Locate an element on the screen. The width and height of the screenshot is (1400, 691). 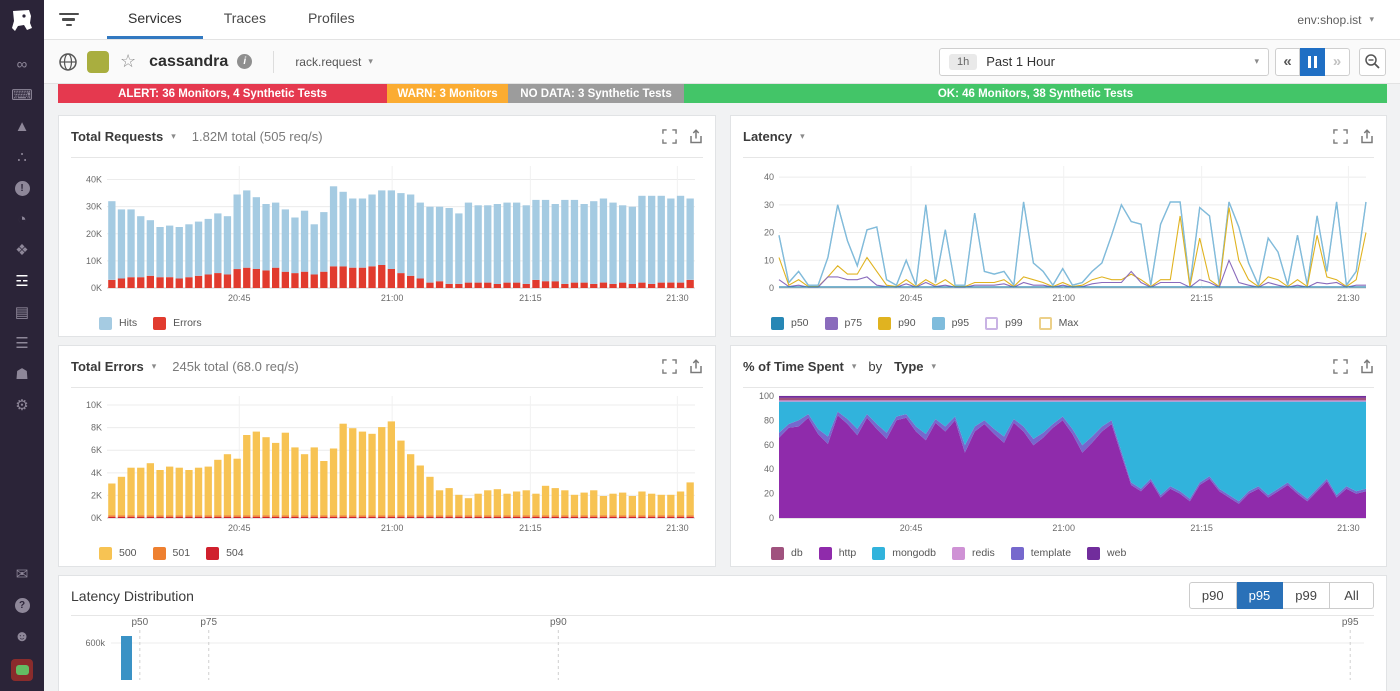
globe-icon is located at coordinates (68, 62).